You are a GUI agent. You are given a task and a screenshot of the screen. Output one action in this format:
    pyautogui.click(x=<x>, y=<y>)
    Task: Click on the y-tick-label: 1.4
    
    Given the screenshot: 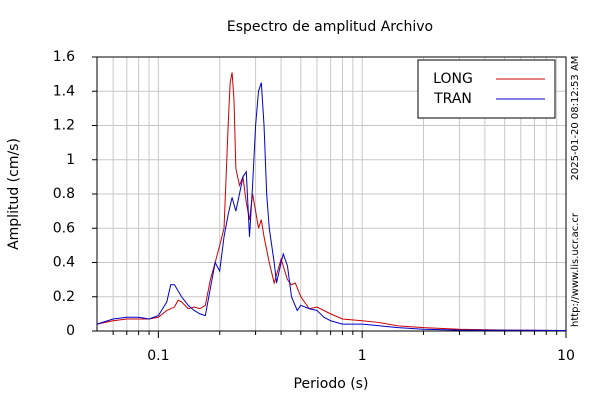 What is the action you would take?
    pyautogui.click(x=64, y=91)
    